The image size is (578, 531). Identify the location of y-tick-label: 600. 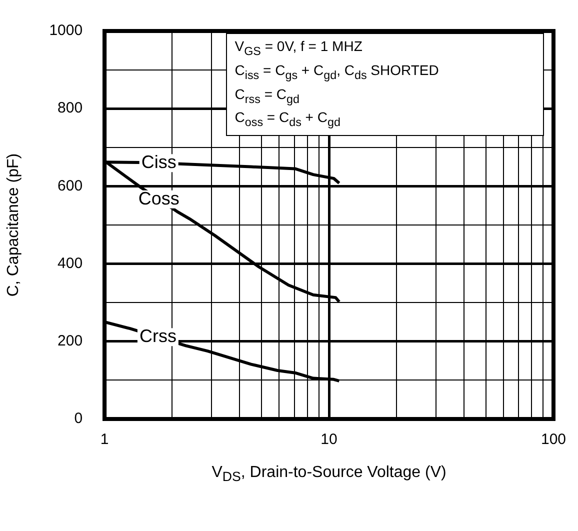
(70, 185).